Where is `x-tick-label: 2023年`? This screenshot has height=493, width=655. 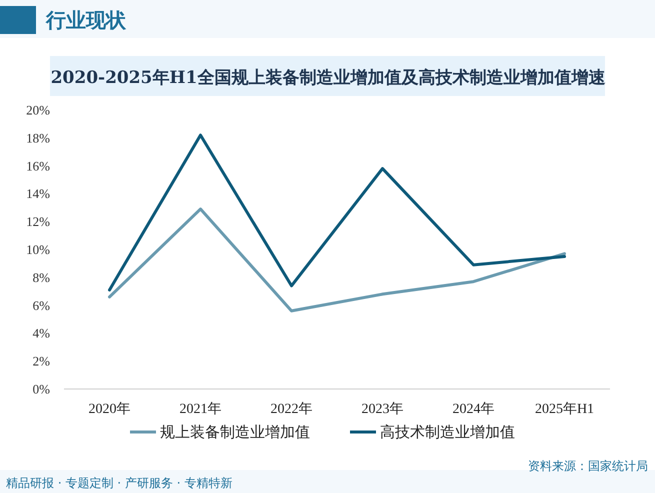
x-tick-label: 2023年 is located at coordinates (383, 409).